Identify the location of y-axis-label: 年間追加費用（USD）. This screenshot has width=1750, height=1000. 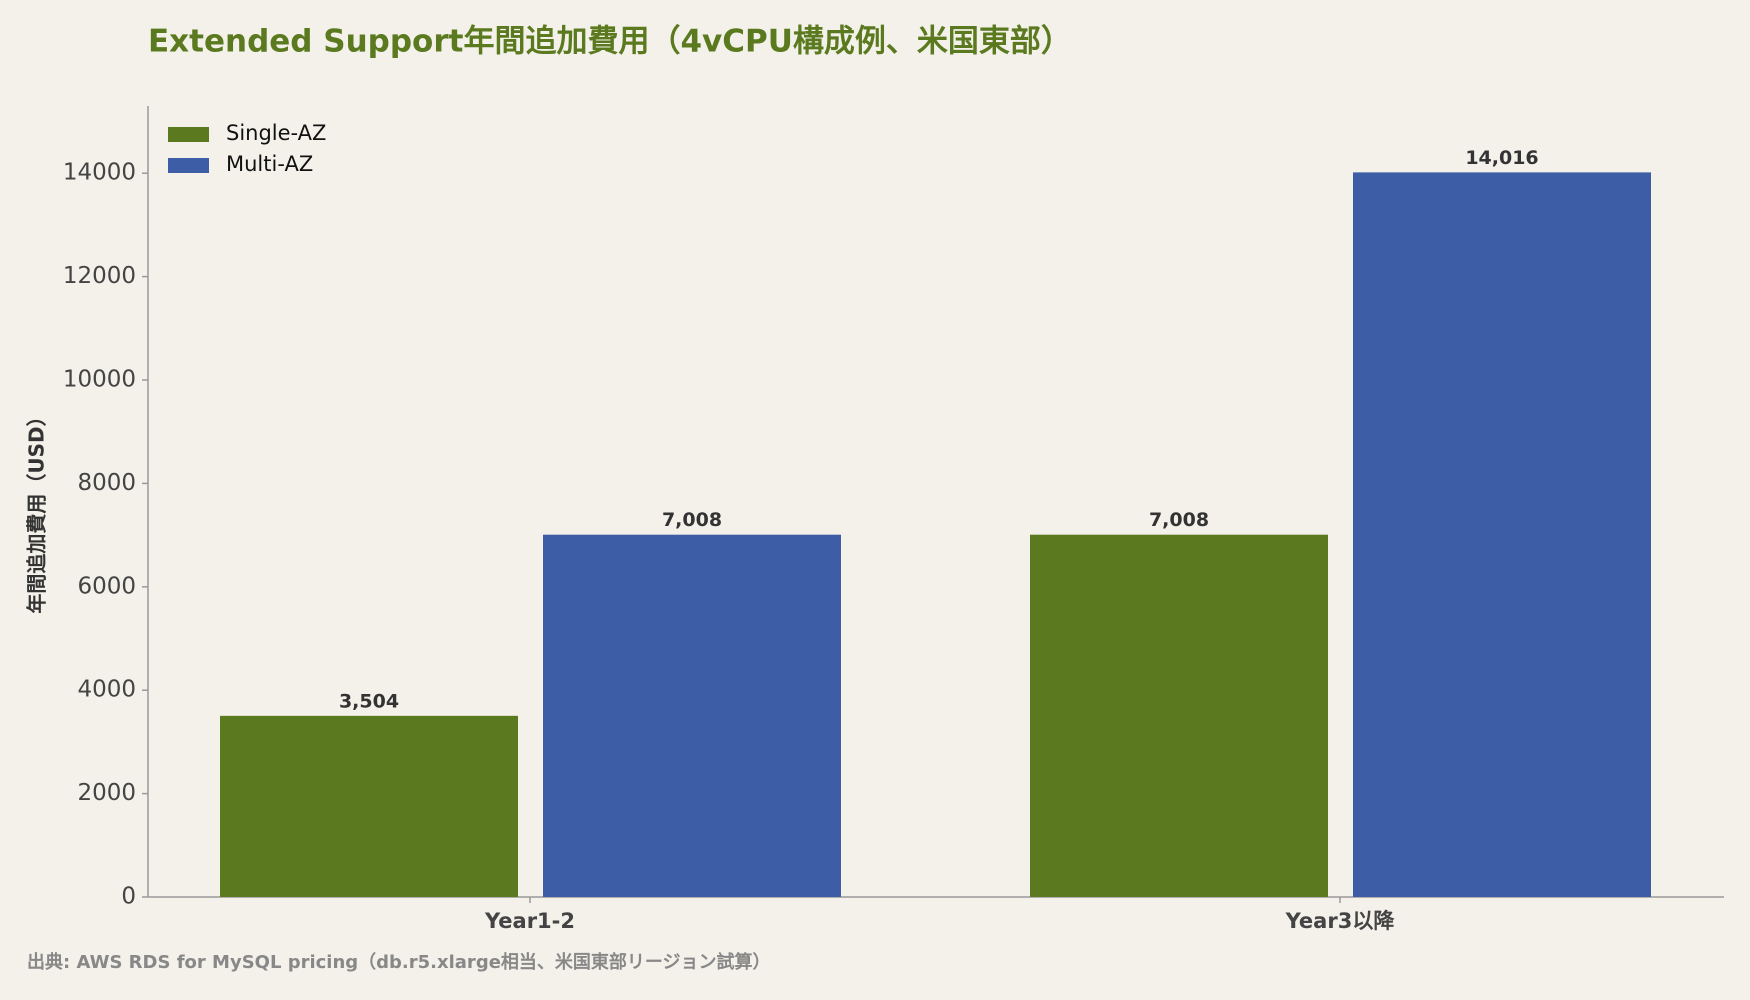
(37, 509).